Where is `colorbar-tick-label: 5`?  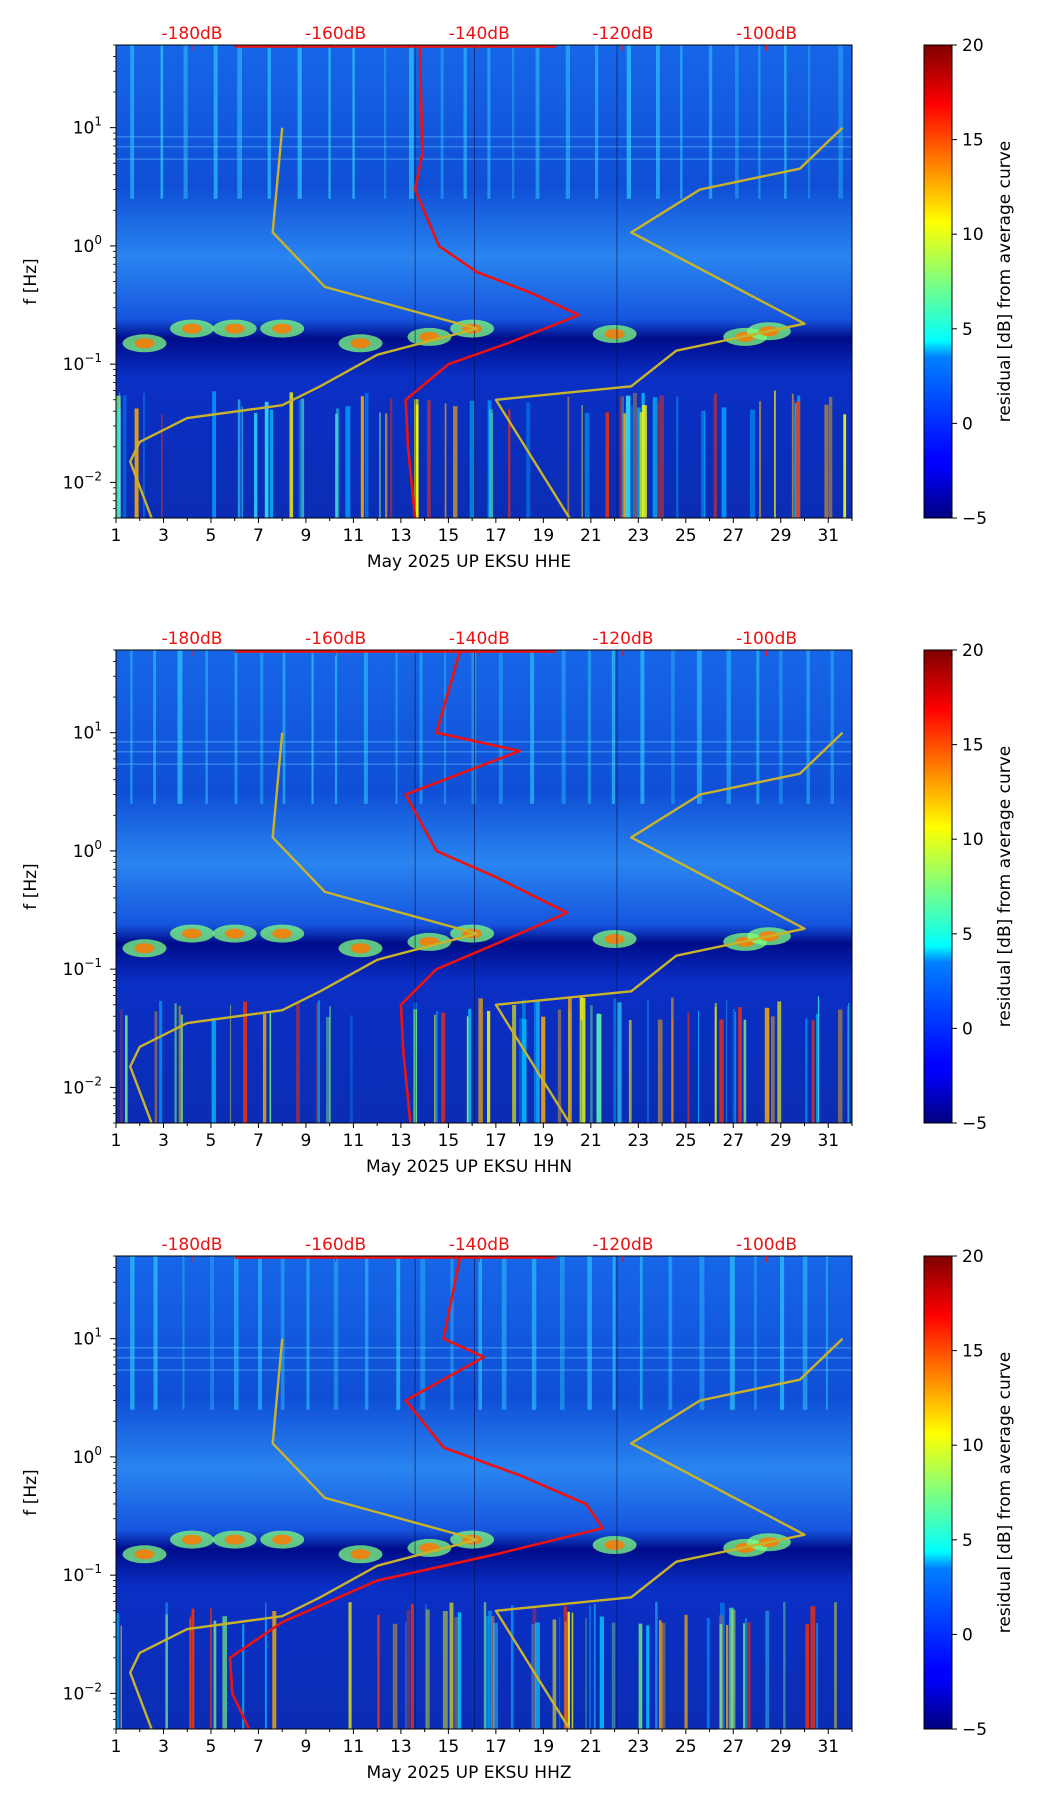 colorbar-tick-label: 5 is located at coordinates (967, 330).